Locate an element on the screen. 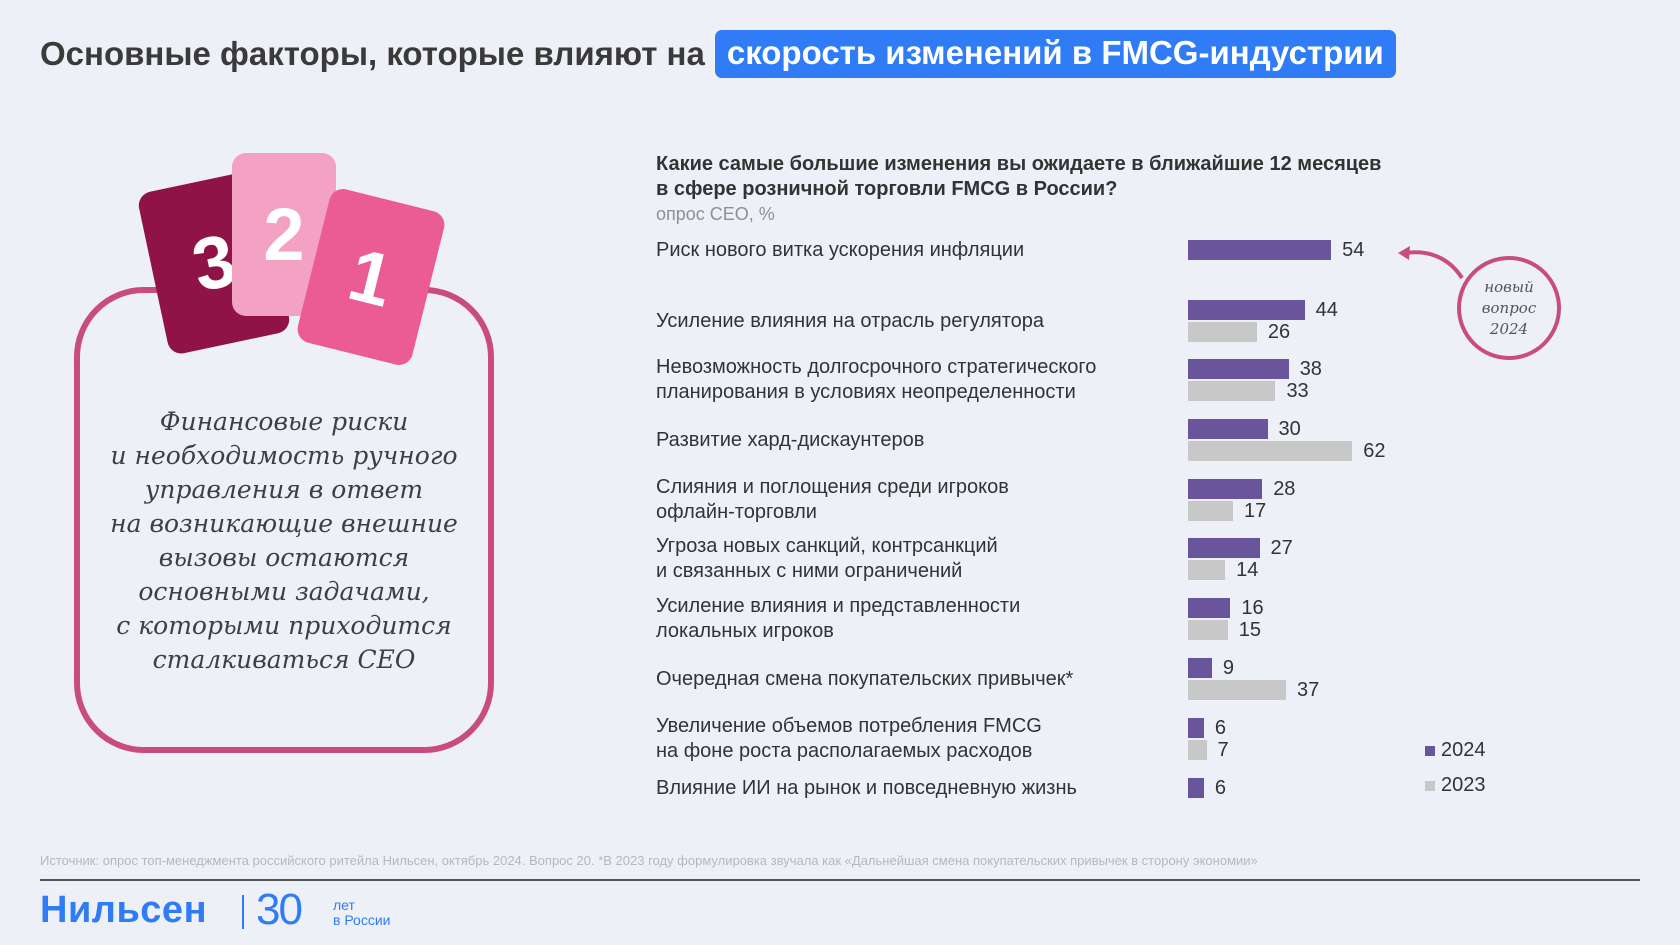 The image size is (1680, 945). quote-line: основными задачами, is located at coordinates (284, 591).